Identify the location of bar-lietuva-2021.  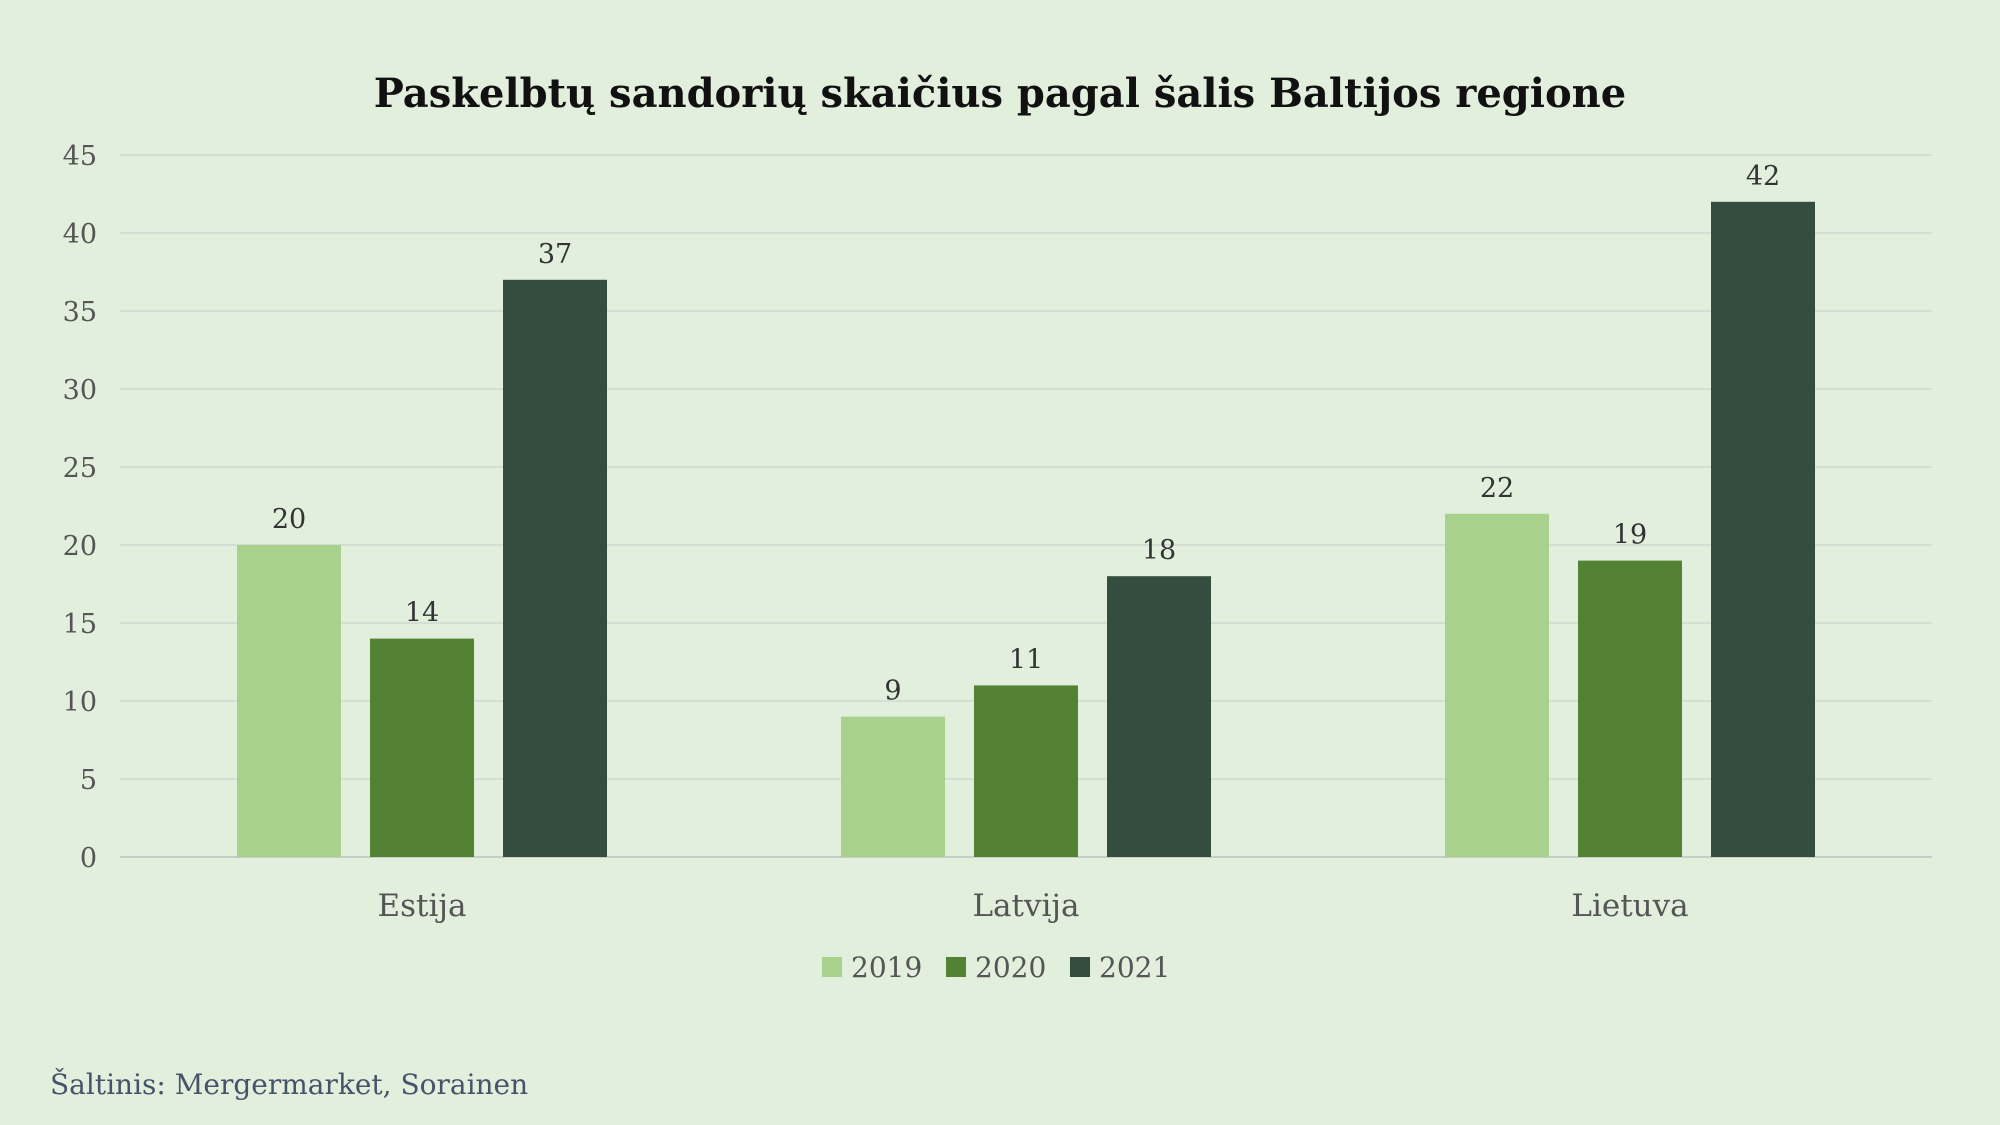
(1763, 529).